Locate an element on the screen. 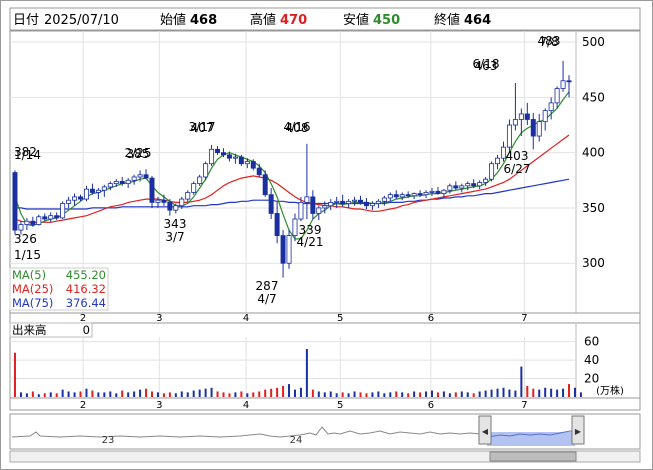 The image size is (653, 470). volume-value: 0 is located at coordinates (86, 330).